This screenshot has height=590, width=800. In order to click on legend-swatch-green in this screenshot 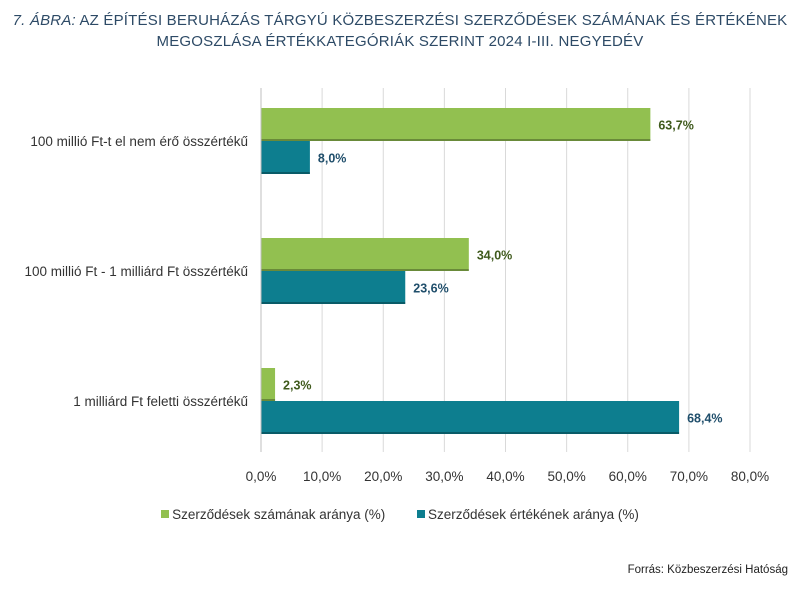, I will do `click(165, 514)`.